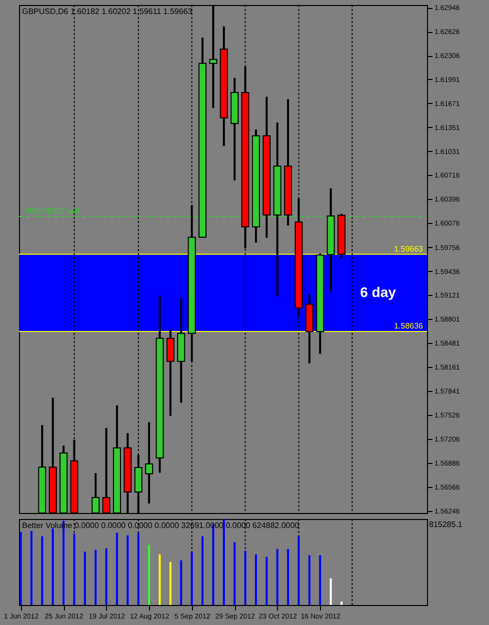 The width and height of the screenshot is (489, 625). I want to click on chart-title: GBPUSD,D6 1.60182 1.60202 1.59611 1.59663, so click(107, 11).